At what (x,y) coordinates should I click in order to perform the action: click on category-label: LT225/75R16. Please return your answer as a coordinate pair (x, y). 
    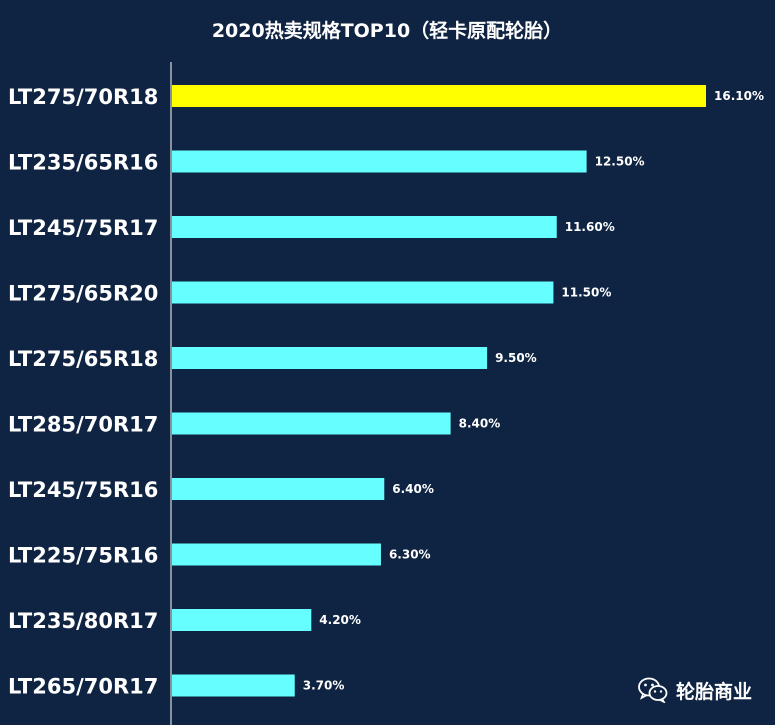
    Looking at the image, I should click on (83, 556).